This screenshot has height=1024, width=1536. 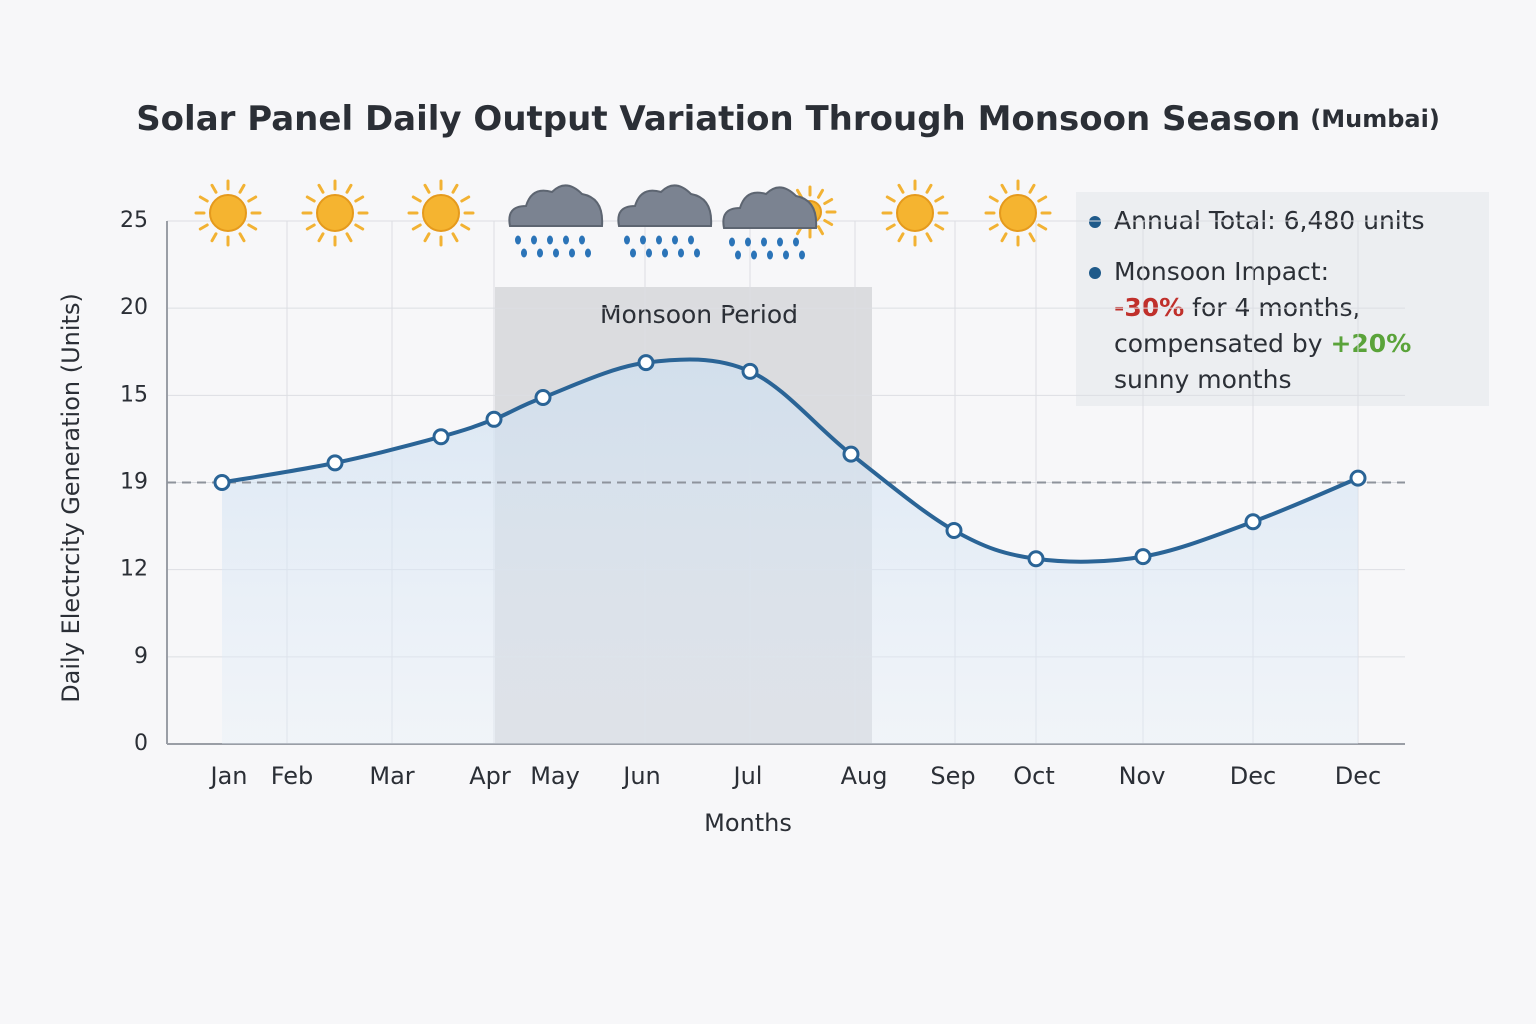 I want to click on y-tick-label: 19, so click(x=134, y=482).